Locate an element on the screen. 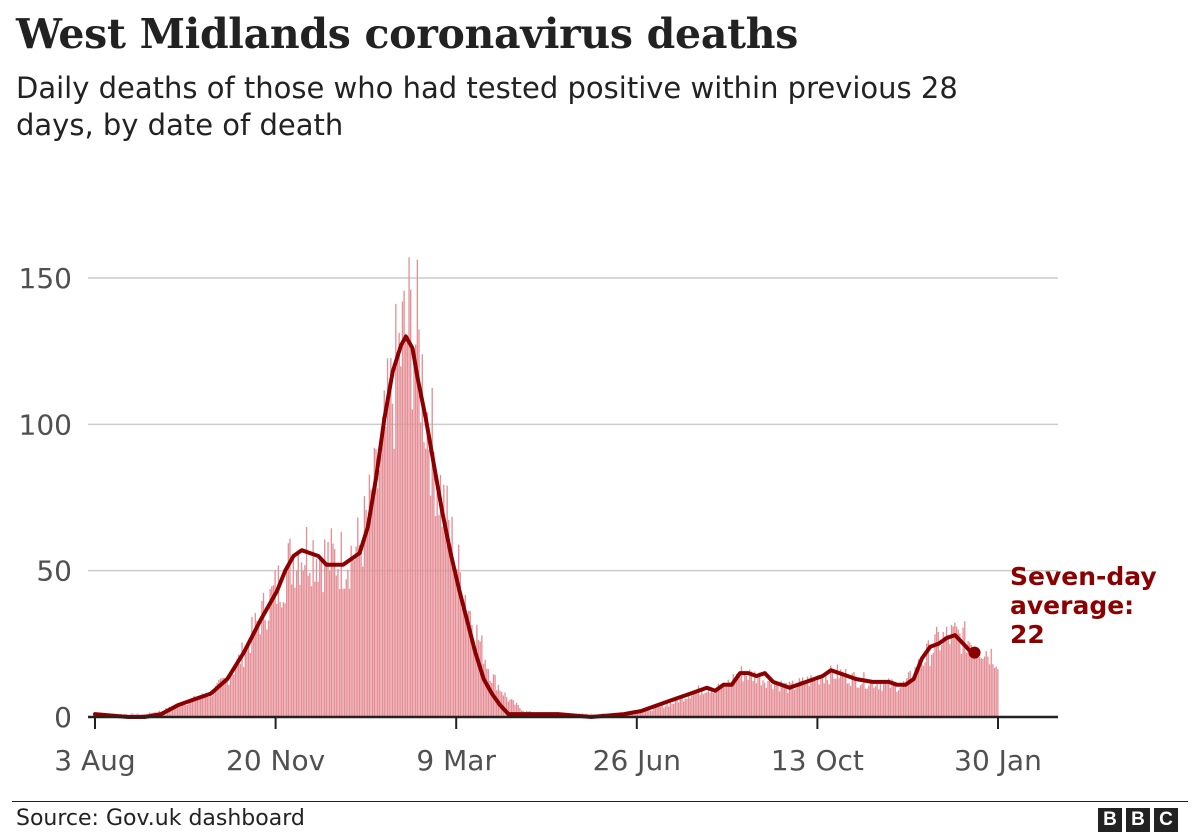  x-tick-label: 30 Jan is located at coordinates (998, 760).